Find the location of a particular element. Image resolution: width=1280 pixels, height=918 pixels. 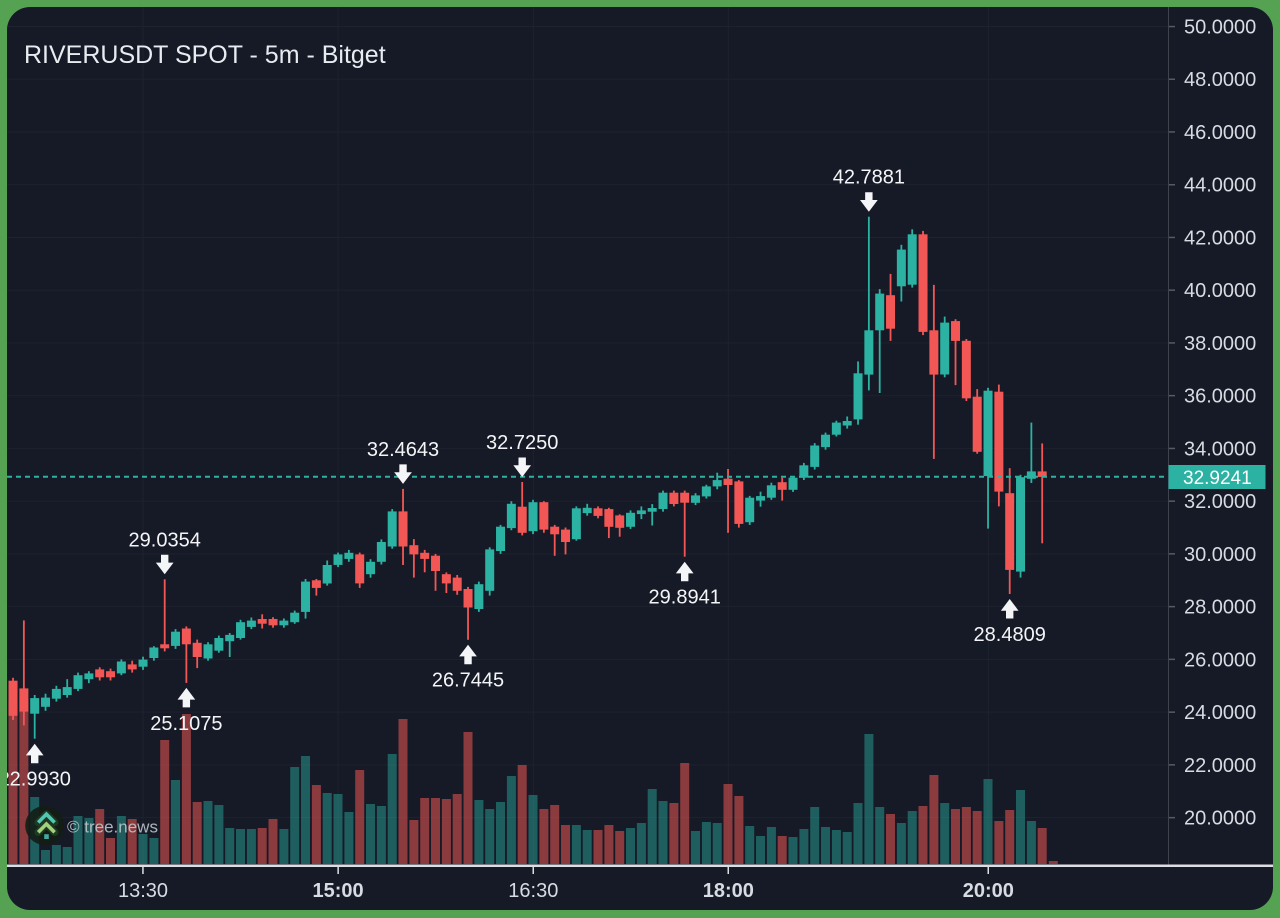

svg-text: 20.0000 is located at coordinates (1220, 819).